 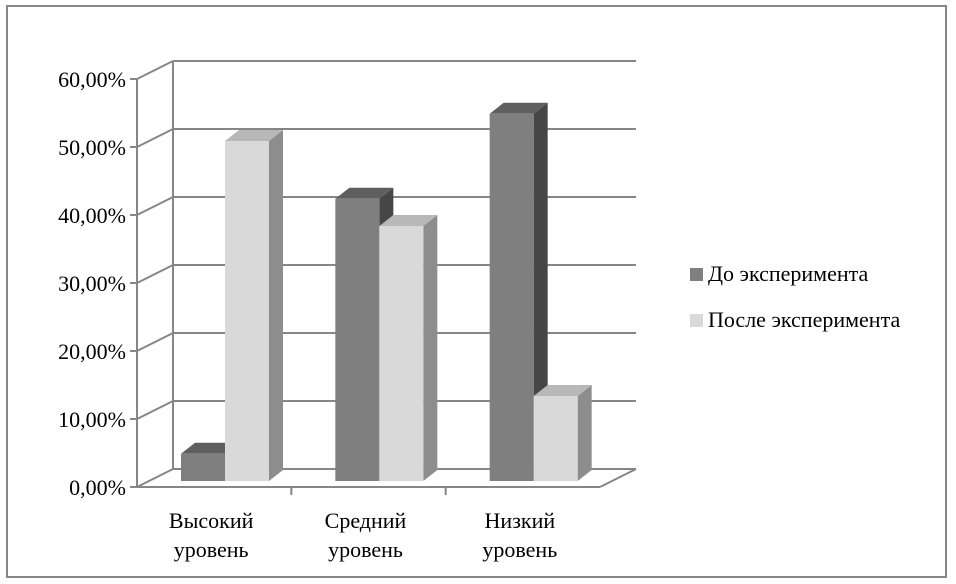 What do you see at coordinates (211, 520) in the screenshot?
I see `x-category-label: Высокий` at bounding box center [211, 520].